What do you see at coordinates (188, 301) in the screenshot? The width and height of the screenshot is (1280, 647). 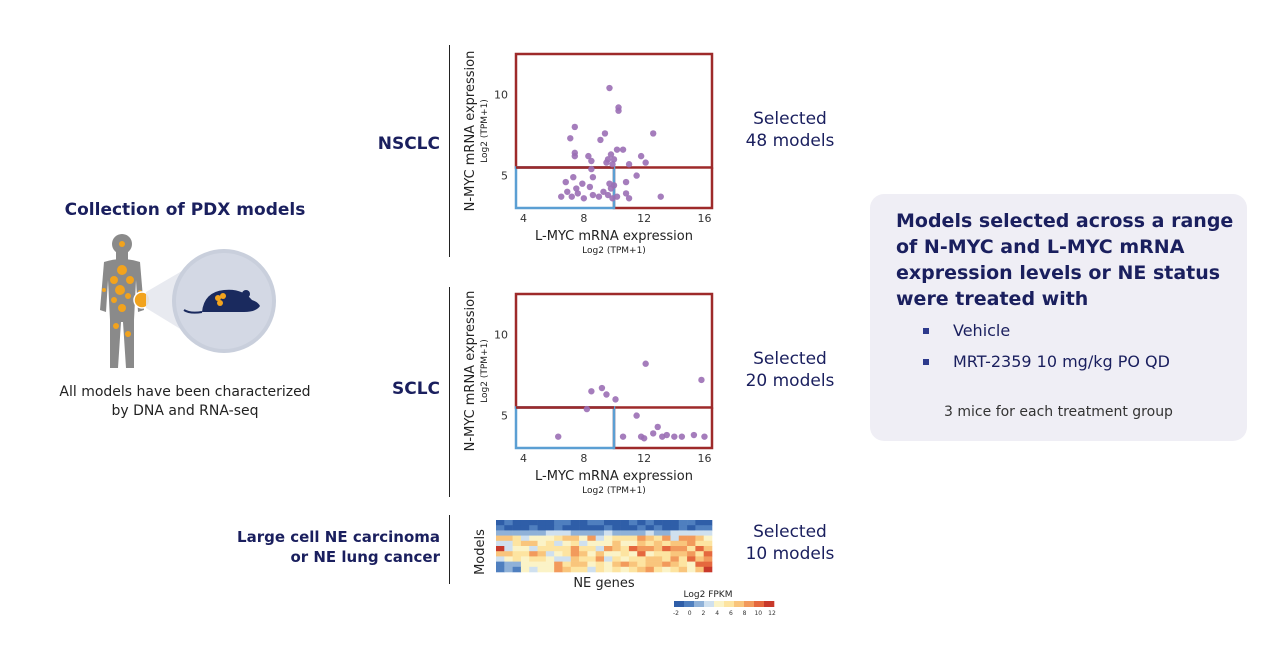 I see `pdx-illustration` at bounding box center [188, 301].